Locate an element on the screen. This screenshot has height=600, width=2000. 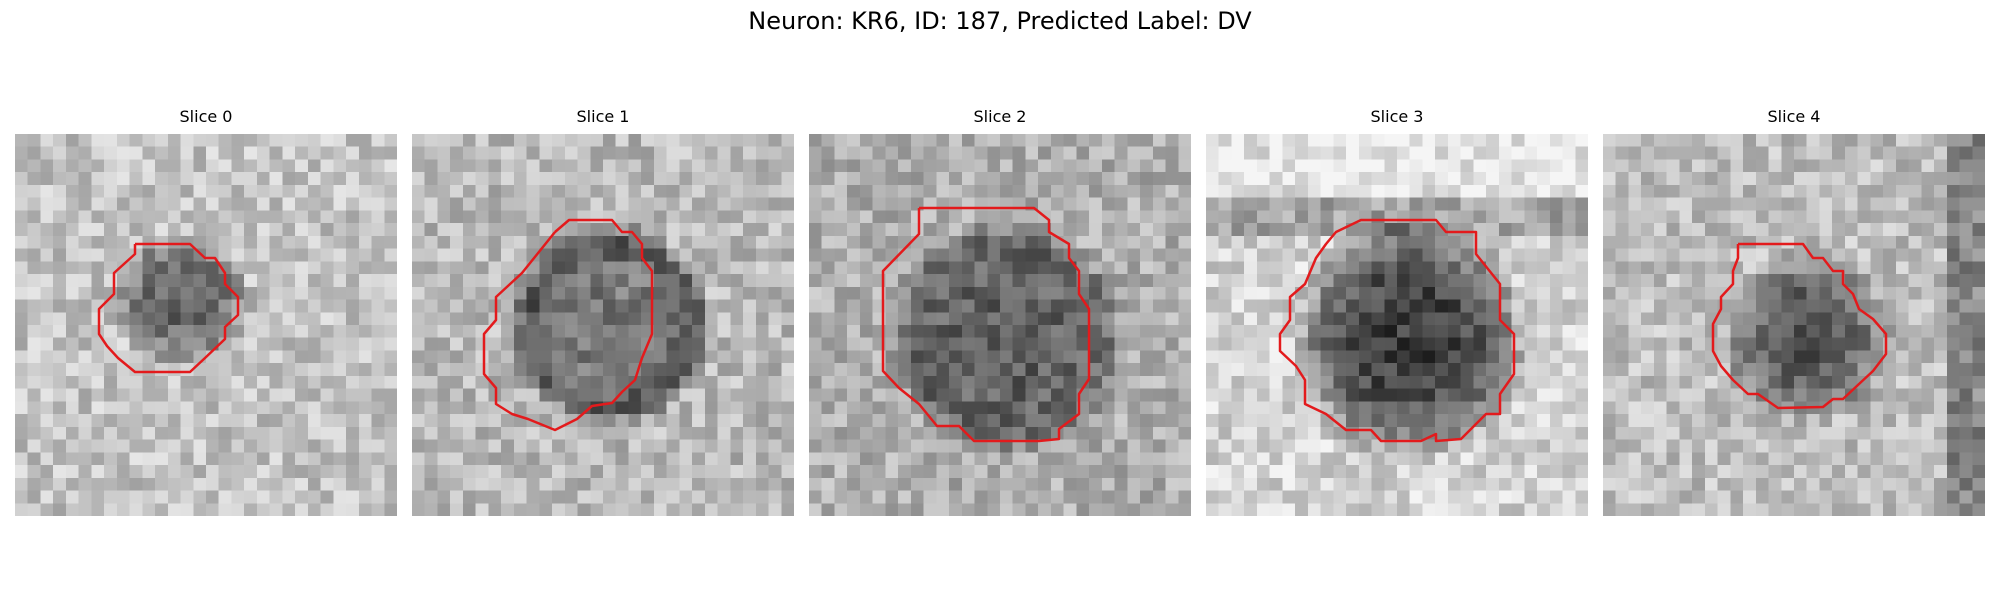
slice-title: Slice 0 is located at coordinates (206, 116).